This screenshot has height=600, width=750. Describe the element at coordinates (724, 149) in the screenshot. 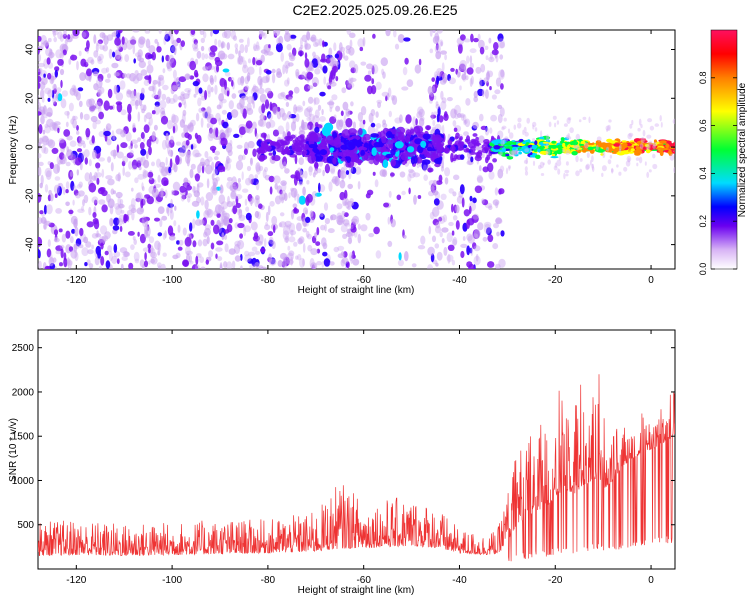

I see `colorbar-gradient` at that location.